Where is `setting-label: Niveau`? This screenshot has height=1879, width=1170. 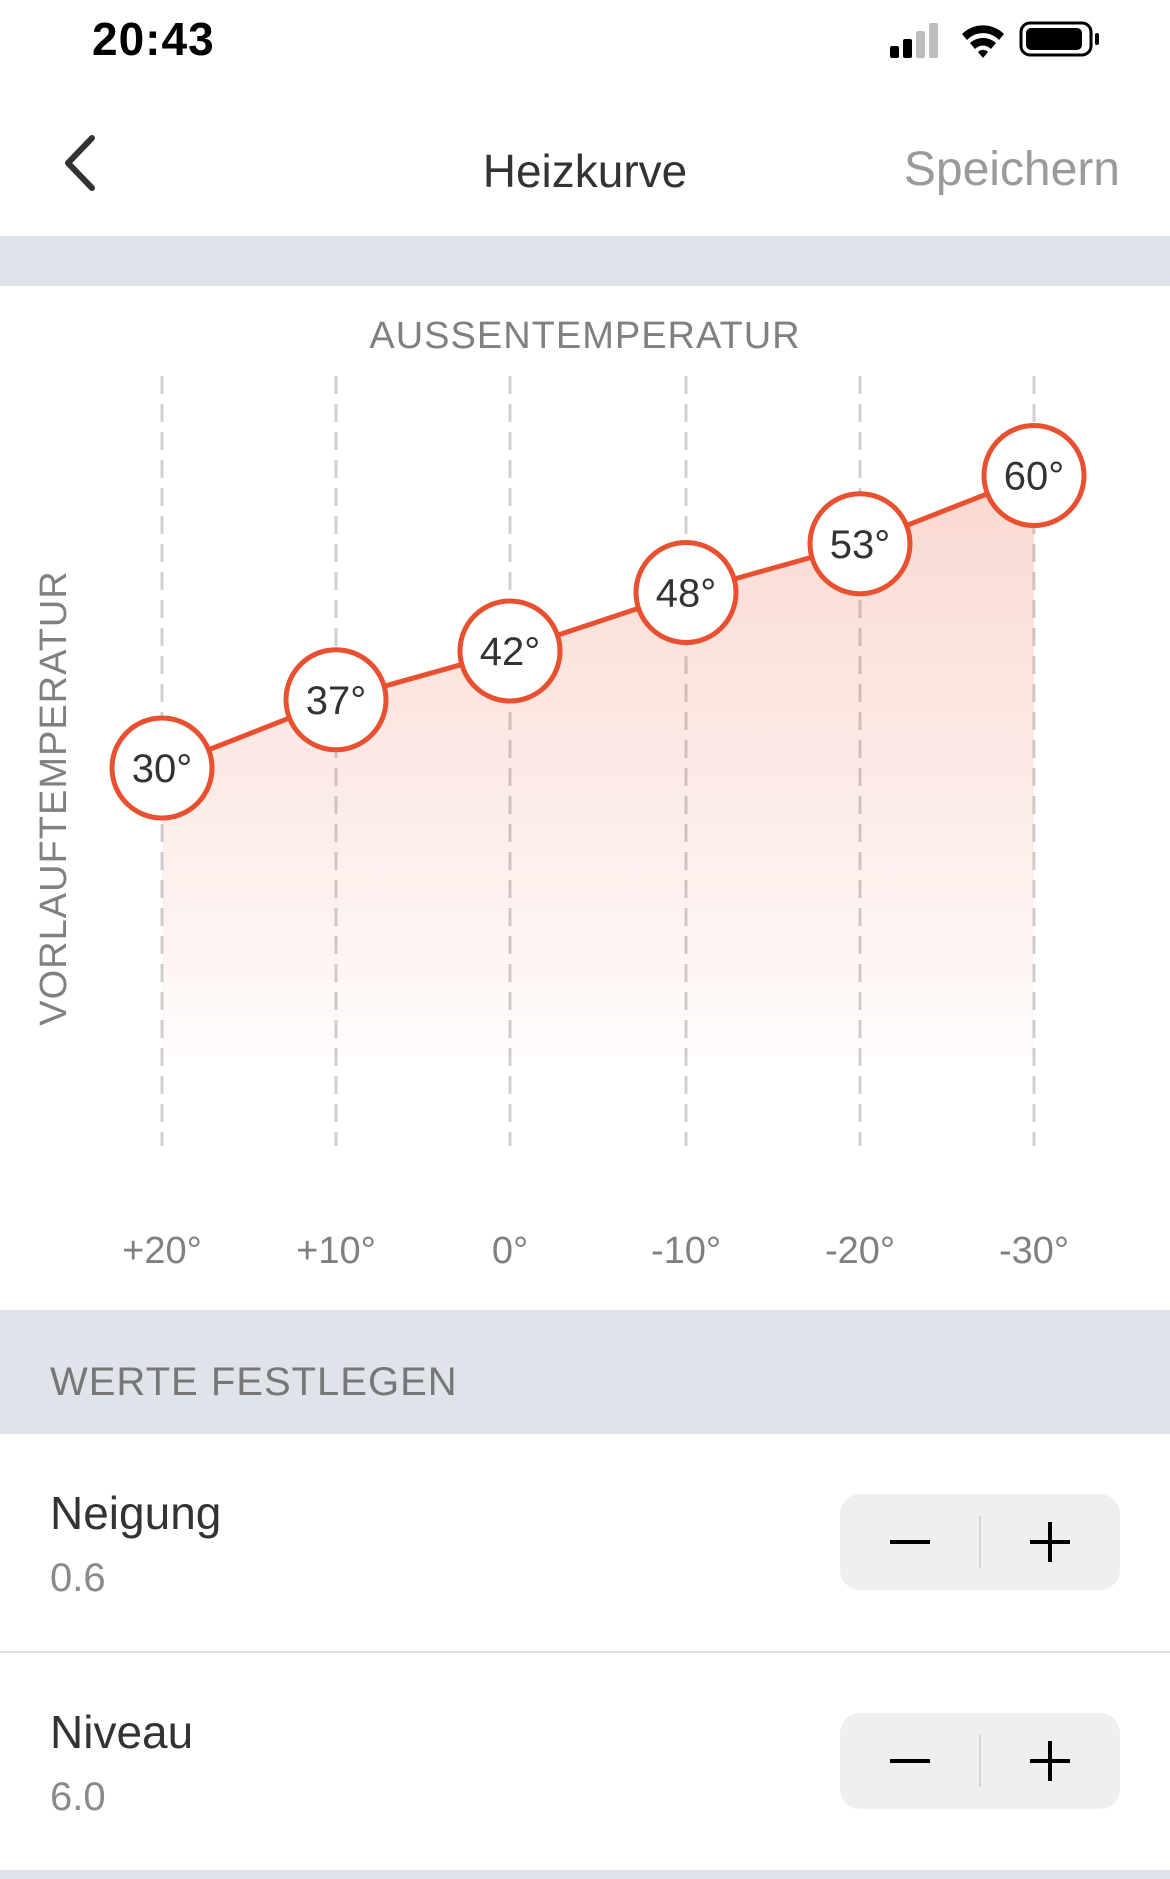
setting-label: Niveau is located at coordinates (122, 1732).